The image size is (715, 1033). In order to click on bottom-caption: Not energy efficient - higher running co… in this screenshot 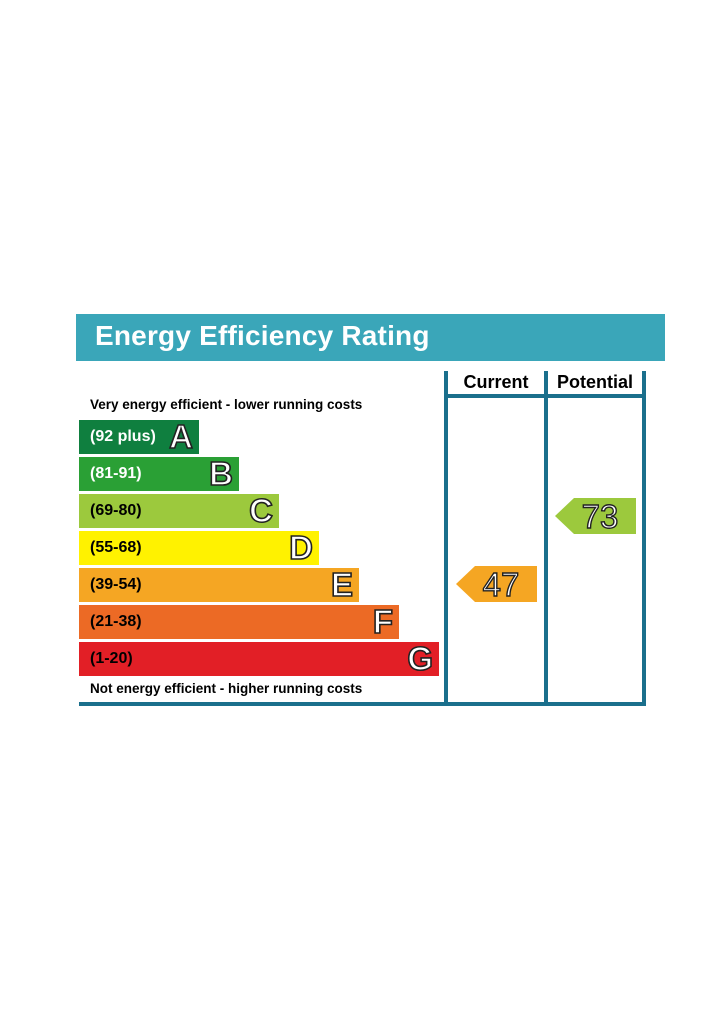, I will do `click(226, 688)`.